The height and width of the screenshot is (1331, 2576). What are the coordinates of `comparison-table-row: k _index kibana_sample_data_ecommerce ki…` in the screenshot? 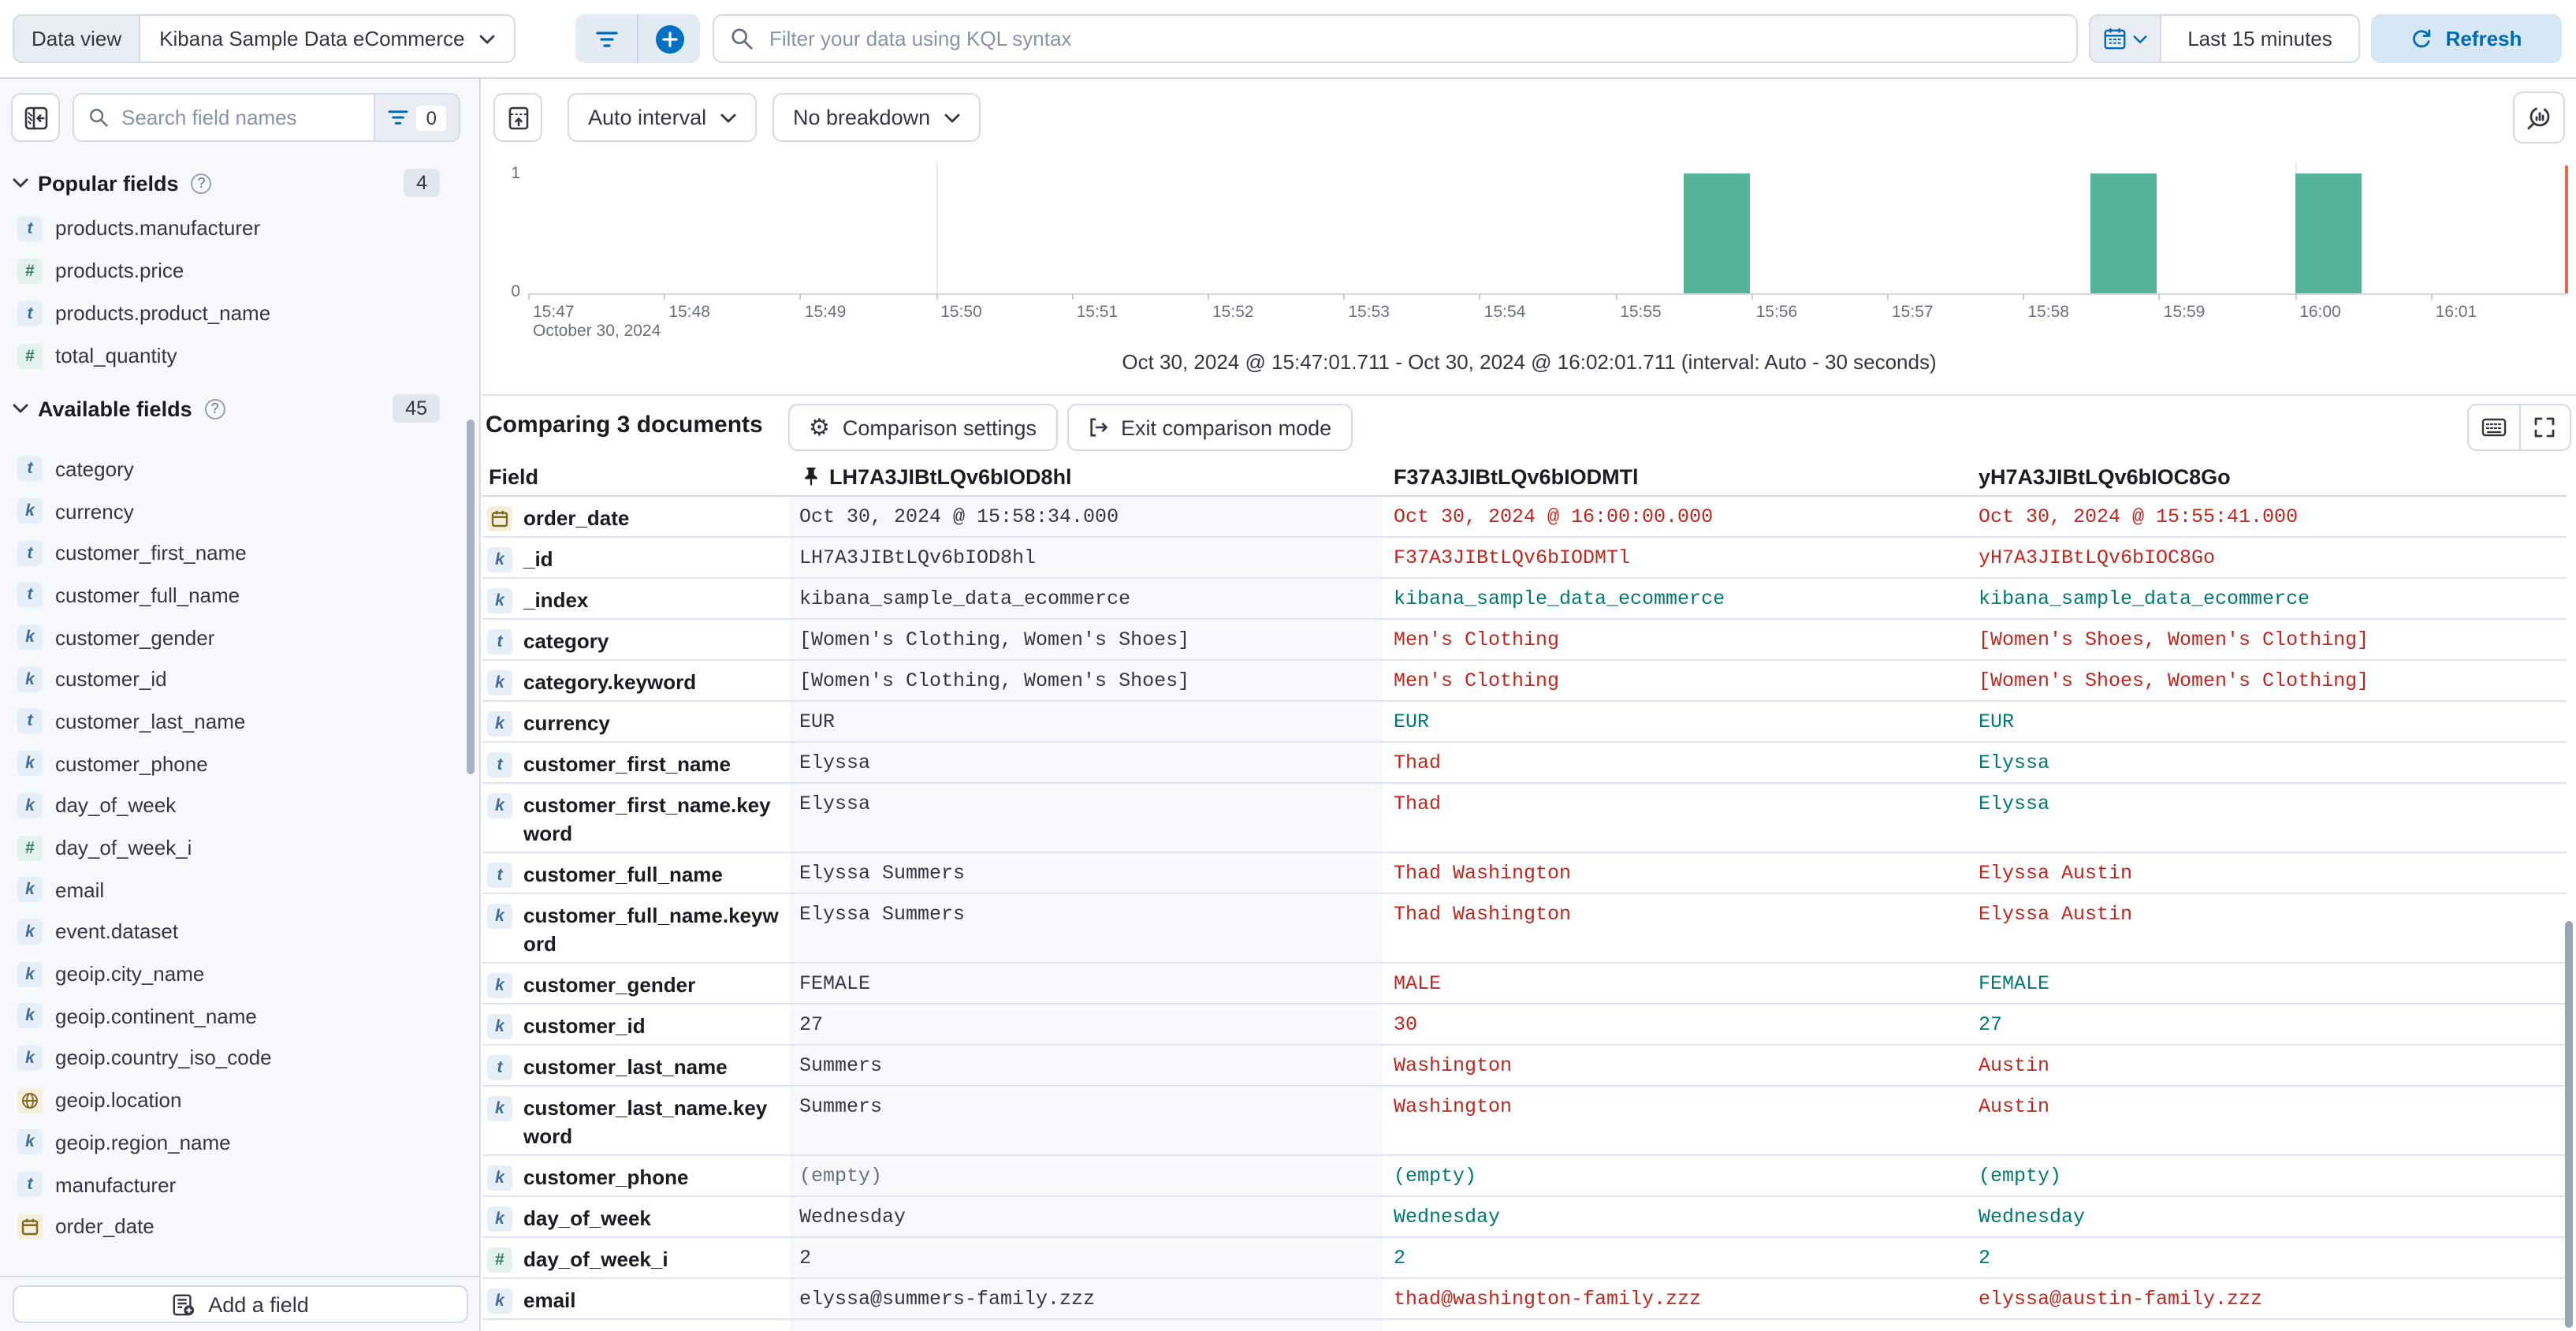 It's located at (1524, 599).